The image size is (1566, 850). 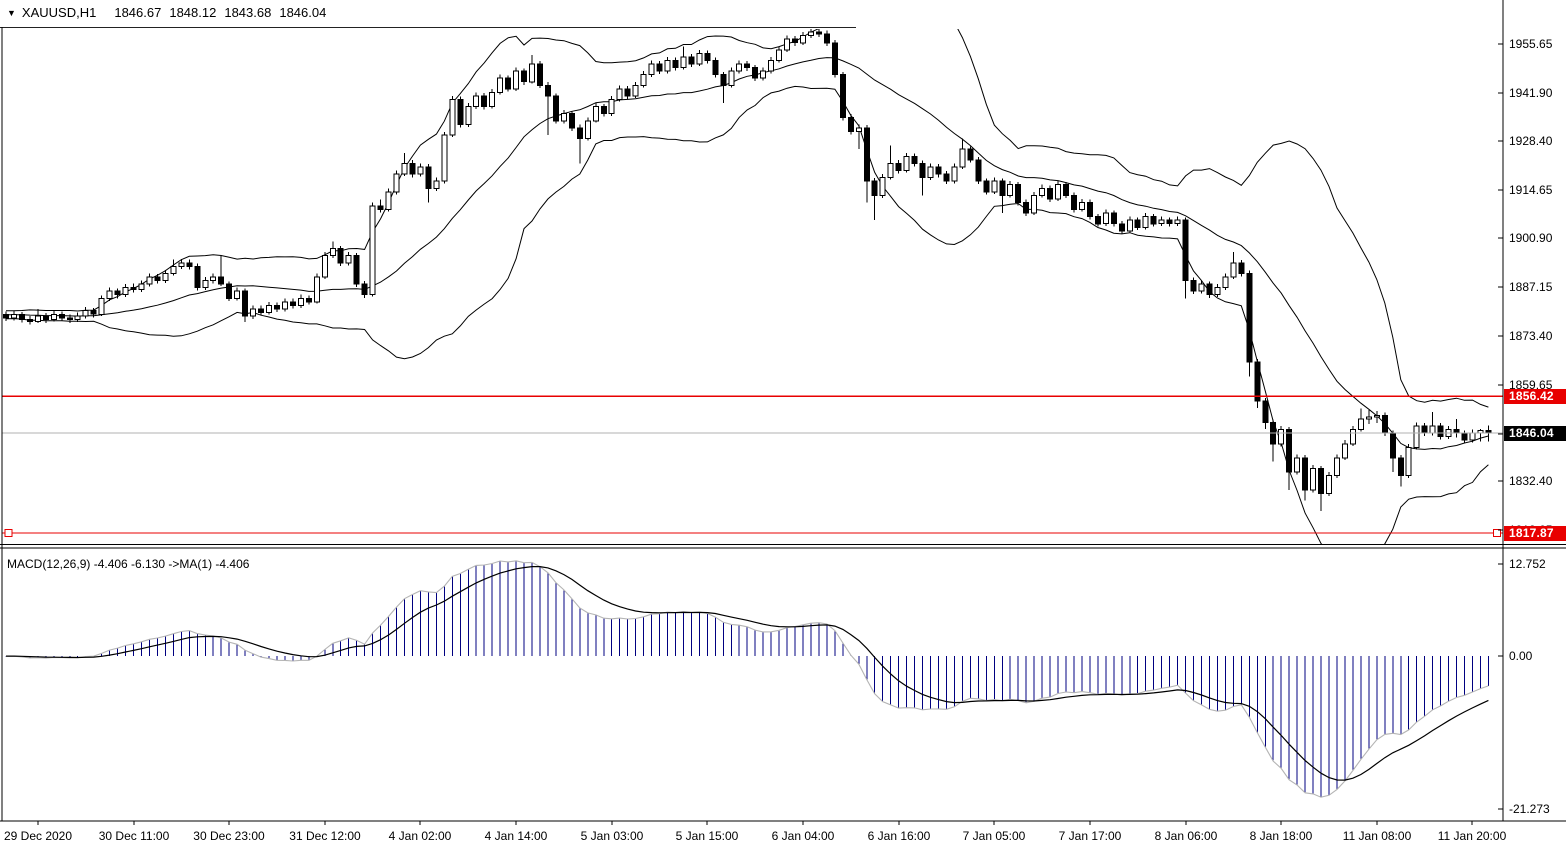 What do you see at coordinates (1531, 141) in the screenshot?
I see `price-tick-label: 1928.40` at bounding box center [1531, 141].